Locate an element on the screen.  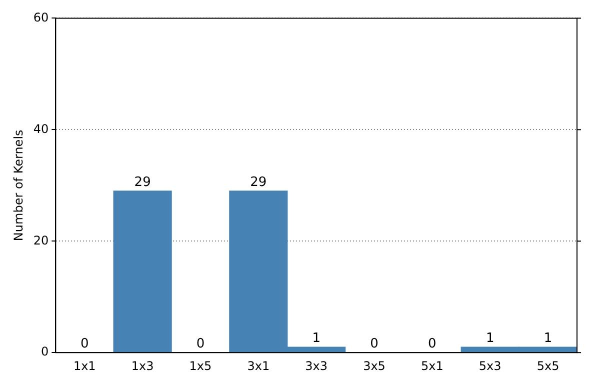
y-axis-title: Number of Kernels is located at coordinates (18, 186).